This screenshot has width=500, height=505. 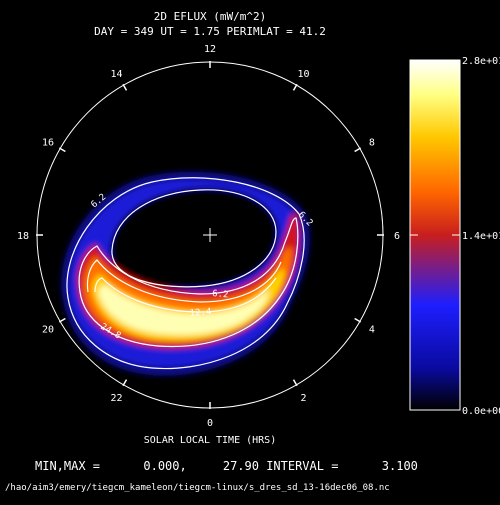 I want to click on hour-tick-label: 16, so click(x=48, y=143).